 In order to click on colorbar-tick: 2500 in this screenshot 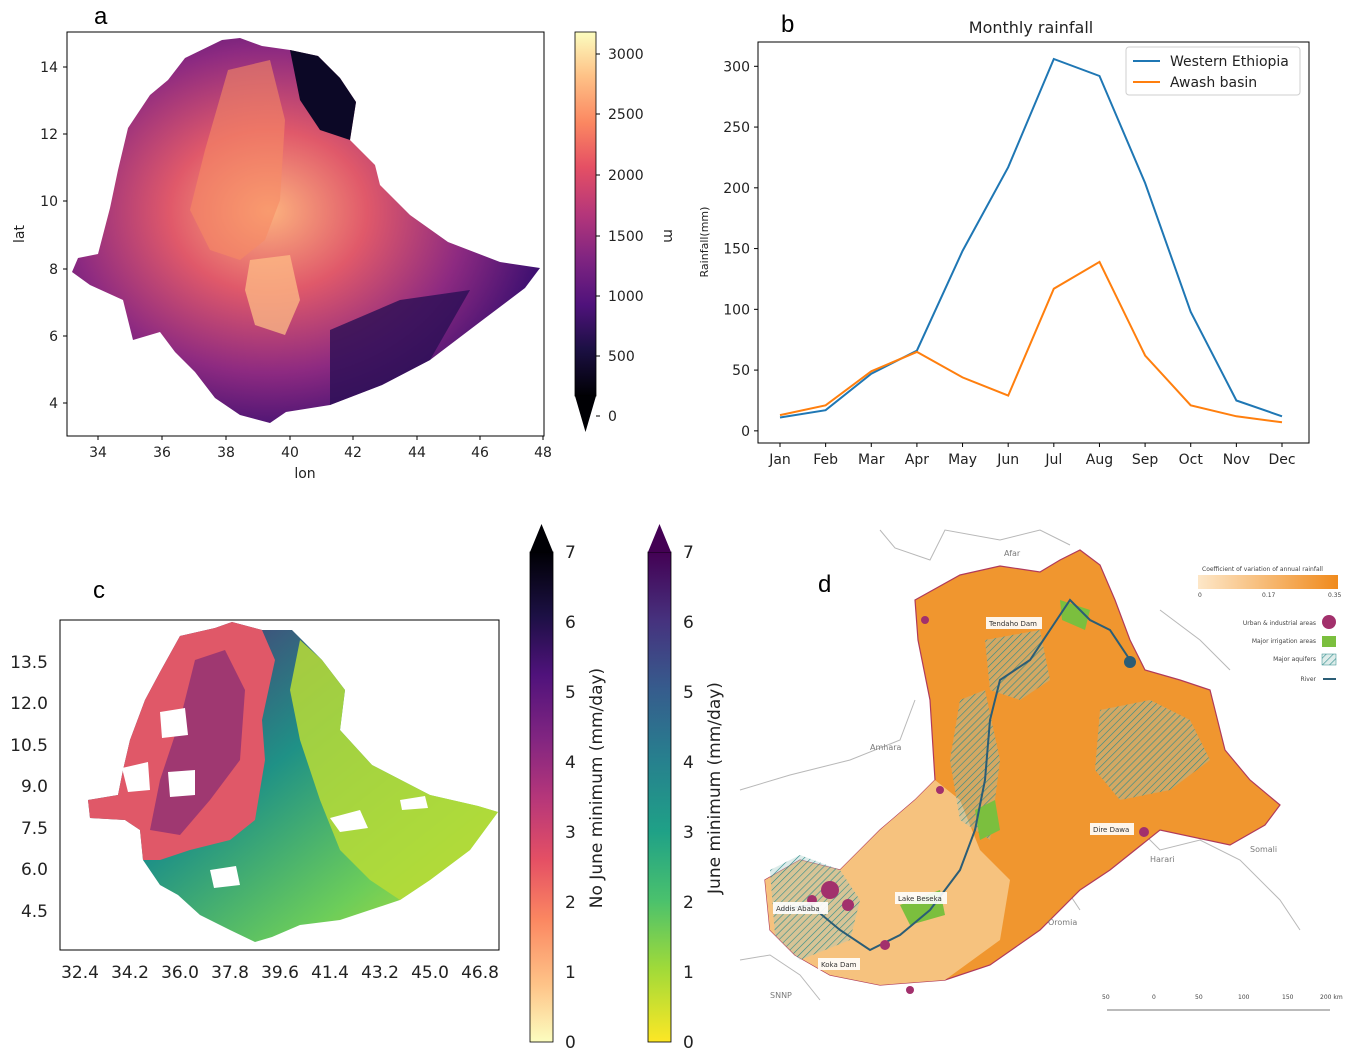, I will do `click(626, 115)`.